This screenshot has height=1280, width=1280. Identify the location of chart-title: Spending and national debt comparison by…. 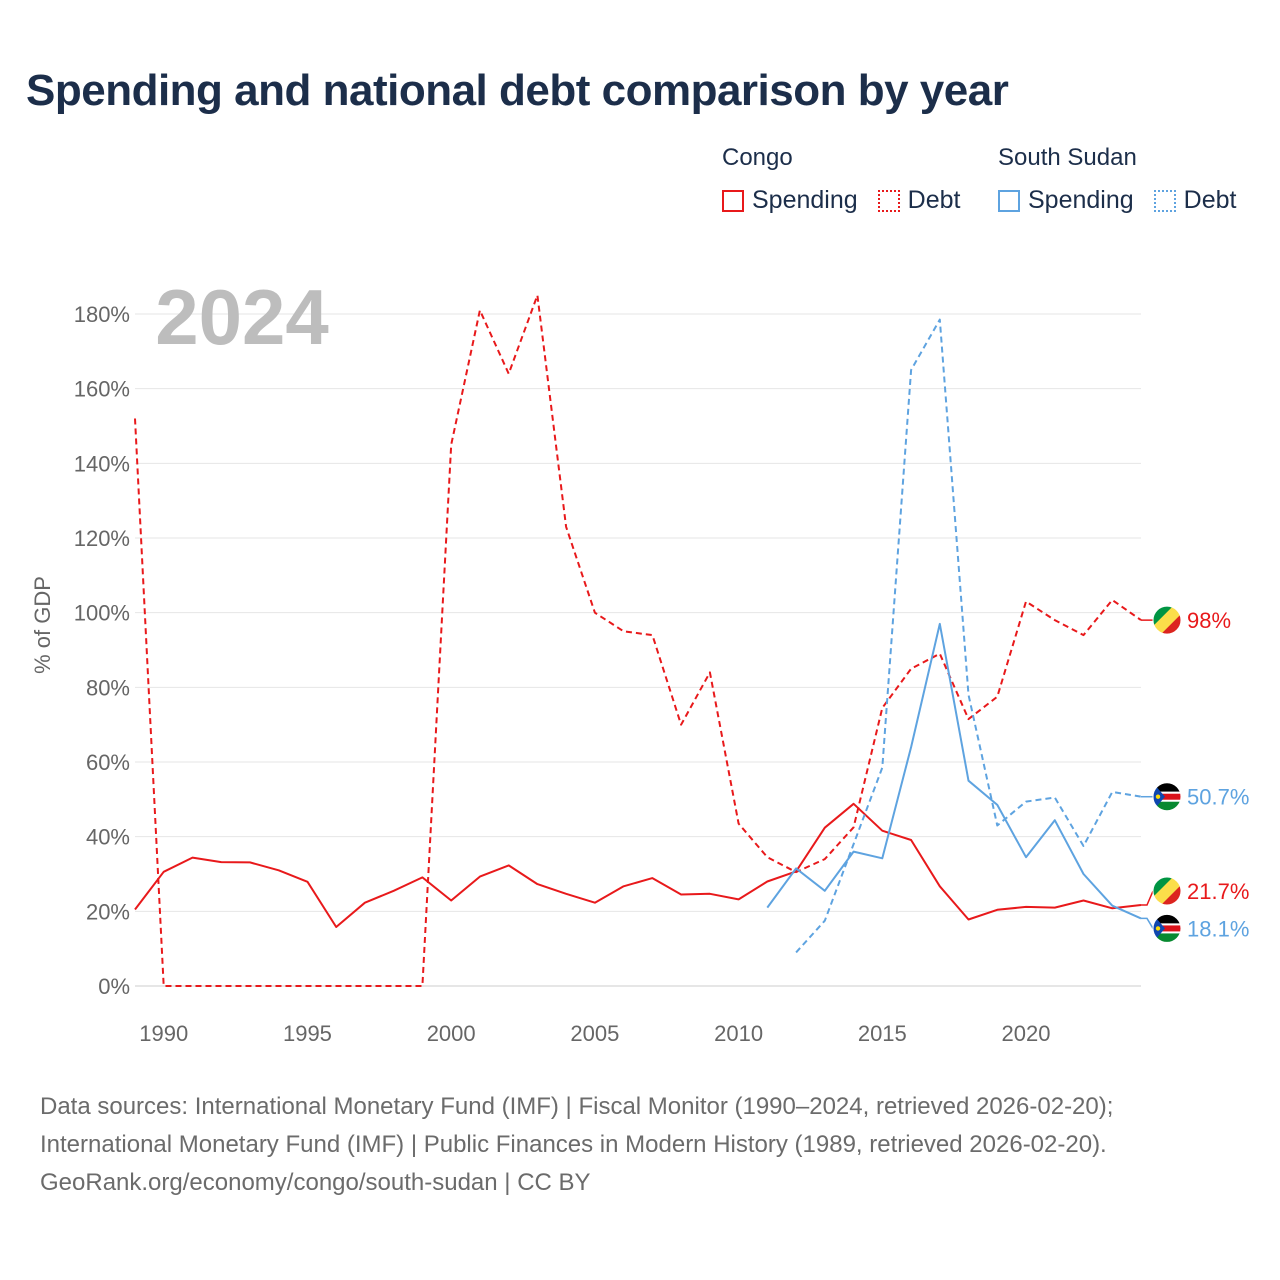
(517, 90).